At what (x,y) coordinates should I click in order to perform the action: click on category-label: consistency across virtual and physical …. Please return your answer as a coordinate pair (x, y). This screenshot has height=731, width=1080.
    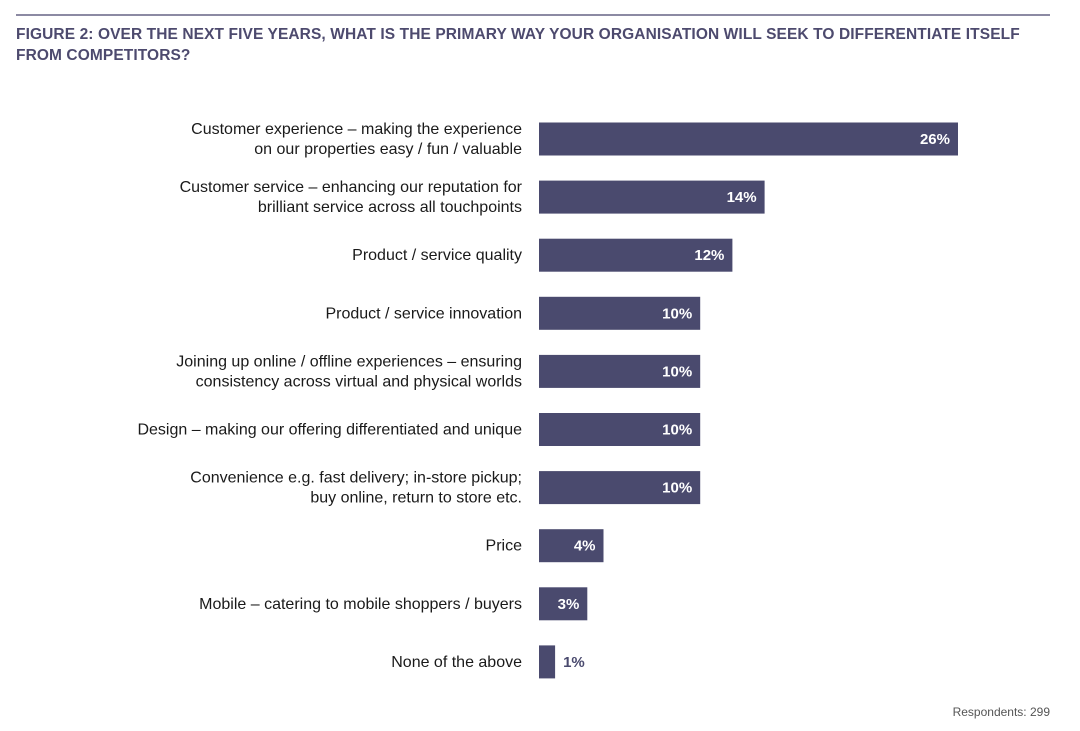
    Looking at the image, I should click on (359, 381).